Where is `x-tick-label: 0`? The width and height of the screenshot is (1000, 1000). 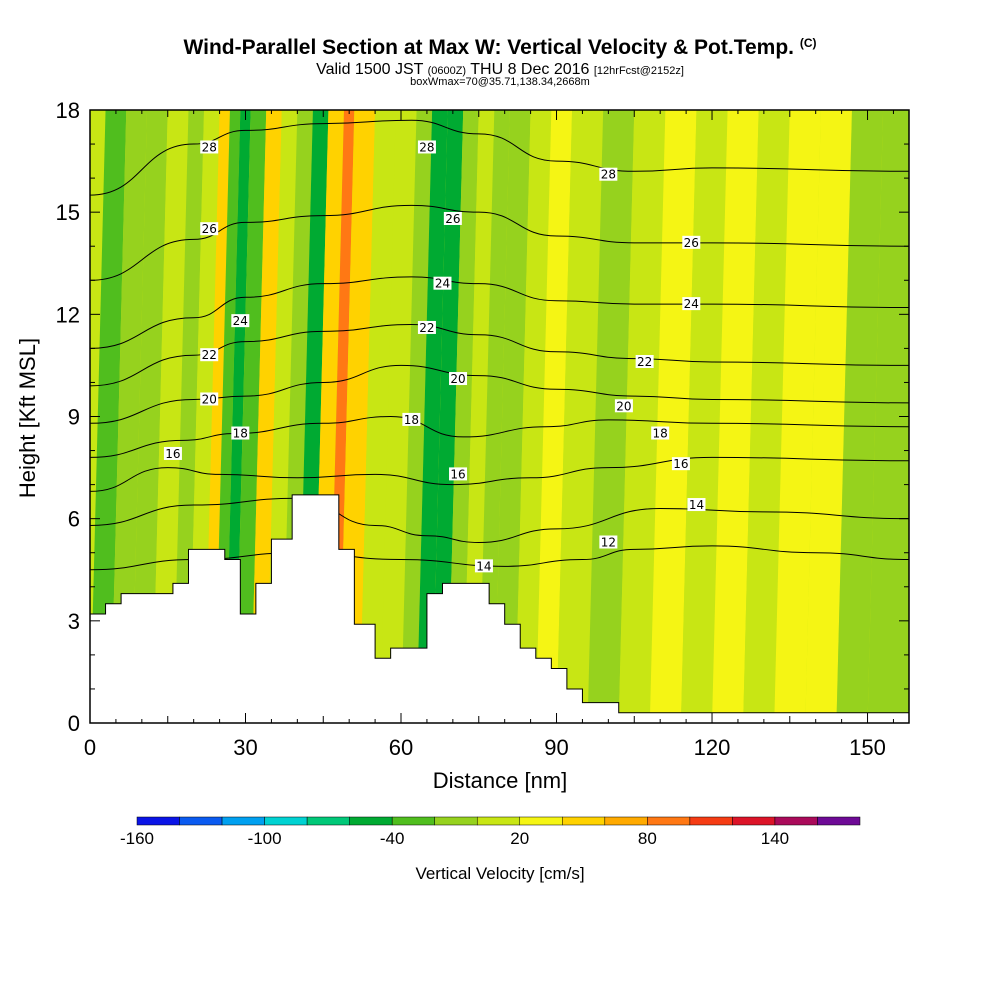
x-tick-label: 0 is located at coordinates (90, 747).